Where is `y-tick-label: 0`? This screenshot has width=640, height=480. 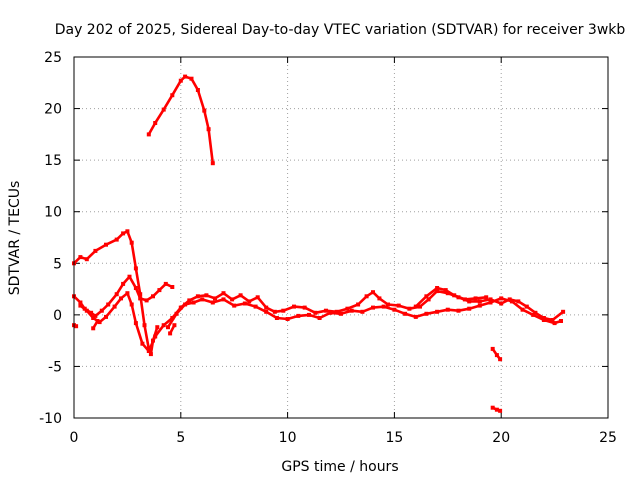 y-tick-label: 0 is located at coordinates (57, 316).